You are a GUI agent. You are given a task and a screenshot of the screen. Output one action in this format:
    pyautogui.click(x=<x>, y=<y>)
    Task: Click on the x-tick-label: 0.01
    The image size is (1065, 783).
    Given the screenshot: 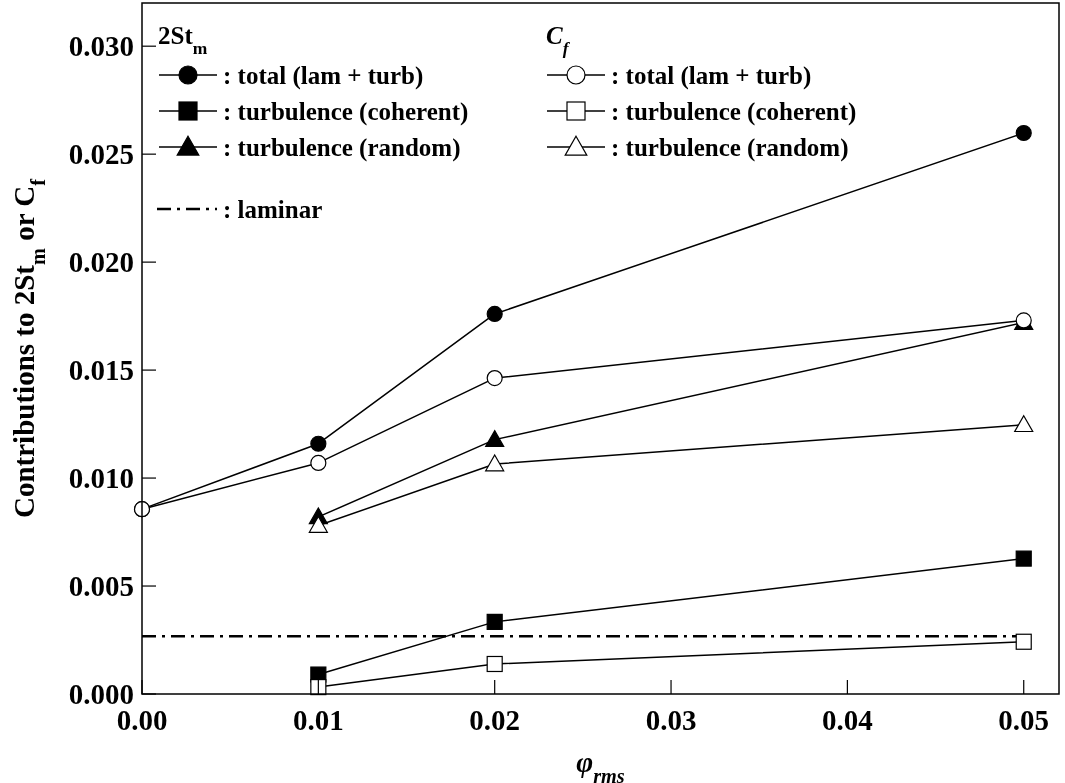 What is the action you would take?
    pyautogui.click(x=318, y=720)
    